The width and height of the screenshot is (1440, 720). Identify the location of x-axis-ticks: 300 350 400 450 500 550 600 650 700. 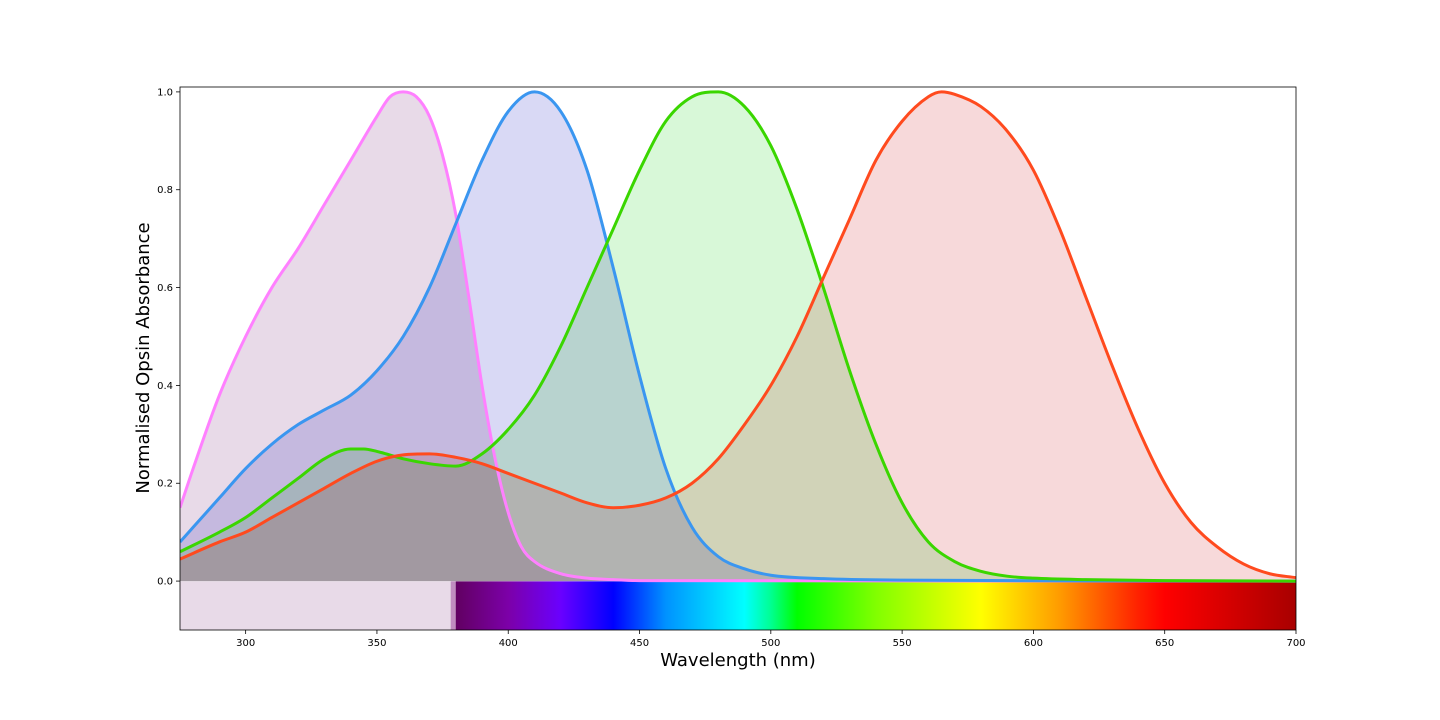
(771, 639).